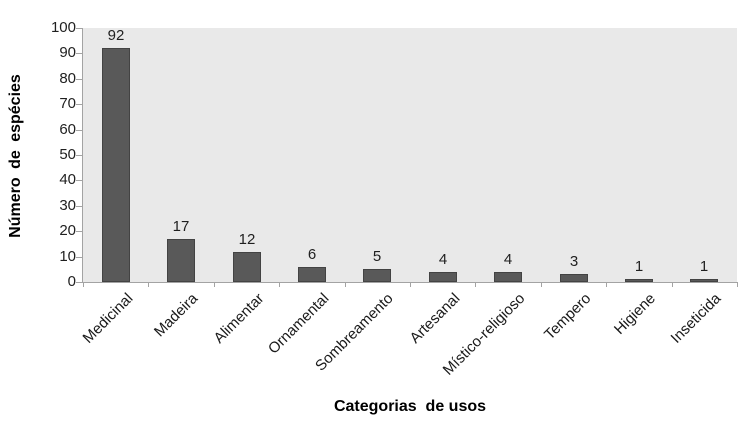 The image size is (753, 429). Describe the element at coordinates (410, 406) in the screenshot. I see `x-axis-title: Categorias de usos` at that location.